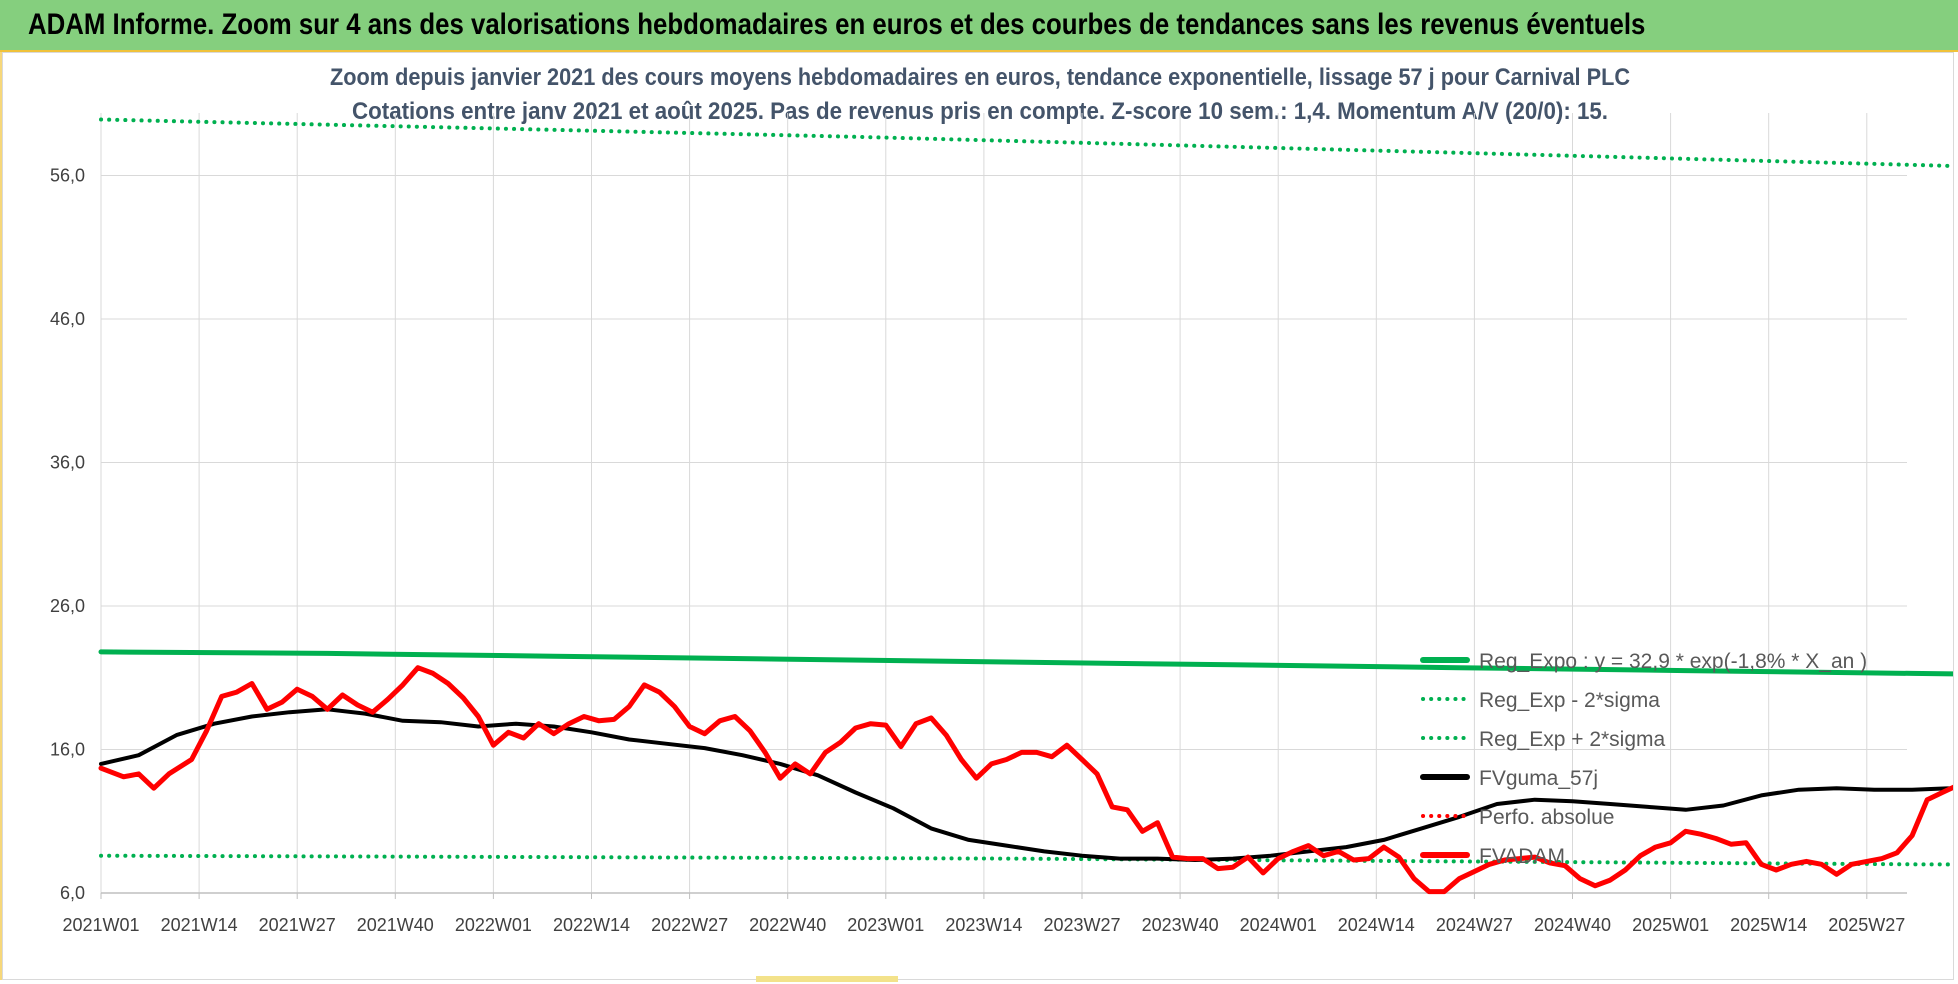  Describe the element at coordinates (100, 925) in the screenshot. I see `x-tick-label: 2021W01` at that location.